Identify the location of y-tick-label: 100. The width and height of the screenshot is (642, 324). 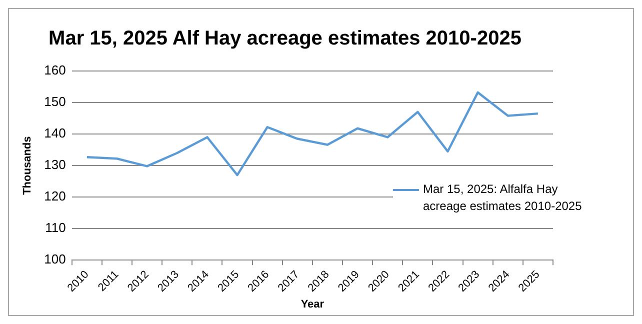
(55, 259).